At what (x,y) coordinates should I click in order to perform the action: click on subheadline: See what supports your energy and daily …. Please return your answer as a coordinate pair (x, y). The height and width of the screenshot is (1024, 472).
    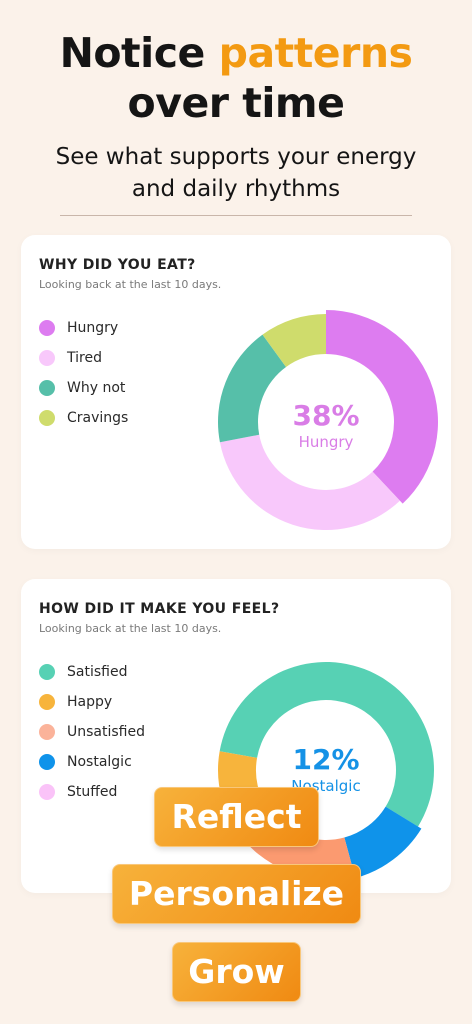
    Looking at the image, I should click on (236, 173).